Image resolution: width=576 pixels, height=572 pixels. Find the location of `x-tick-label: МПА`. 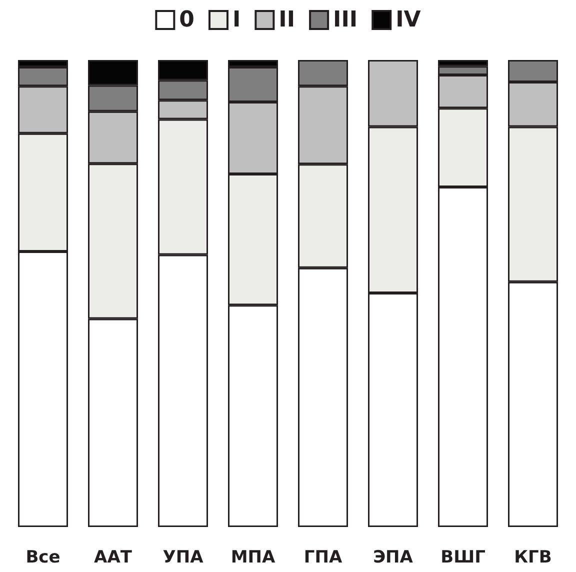

x-tick-label: МПА is located at coordinates (253, 558).